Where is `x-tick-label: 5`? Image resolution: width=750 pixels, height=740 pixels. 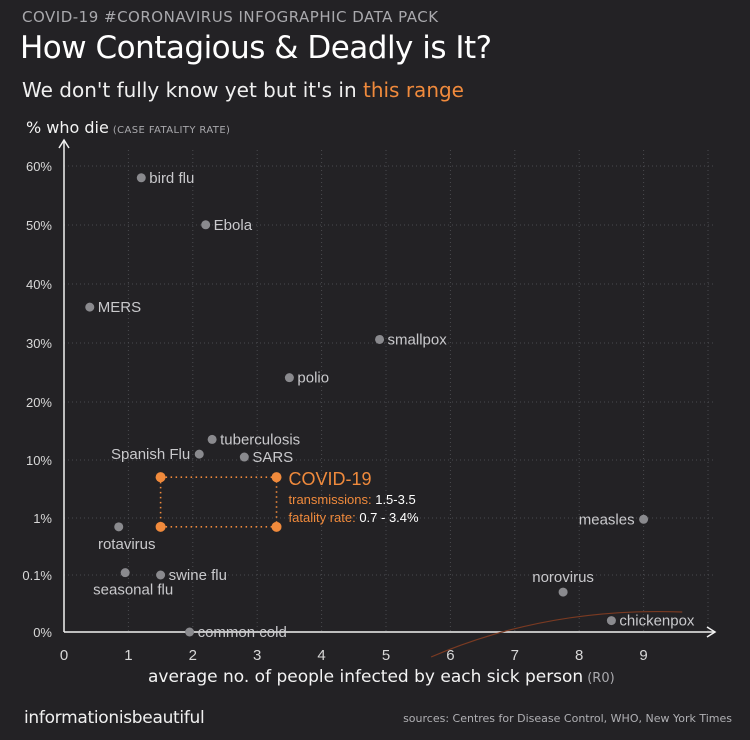 x-tick-label: 5 is located at coordinates (386, 655).